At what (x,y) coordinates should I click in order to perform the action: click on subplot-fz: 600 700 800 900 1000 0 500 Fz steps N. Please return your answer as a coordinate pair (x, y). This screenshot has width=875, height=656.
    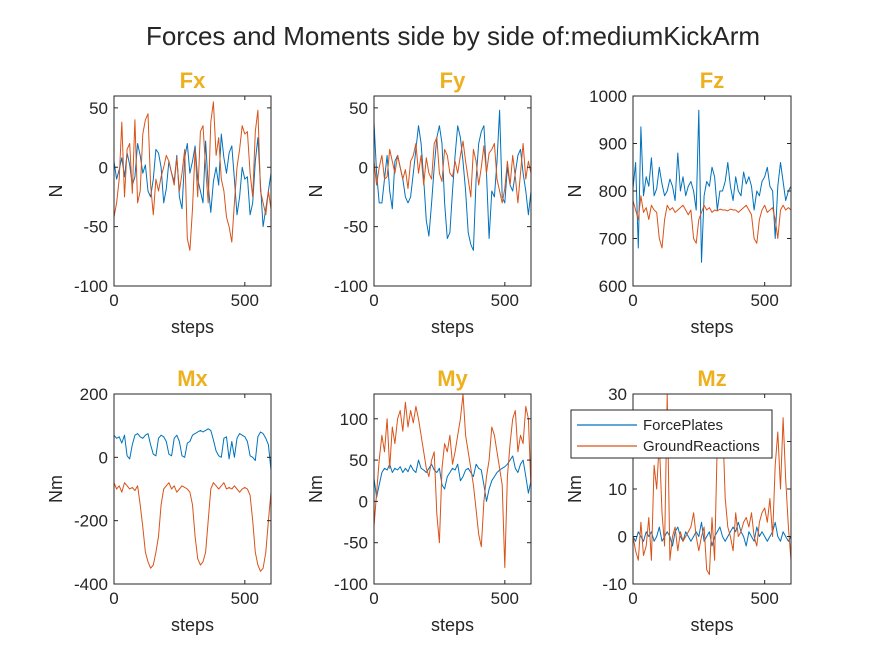
    Looking at the image, I should click on (678, 202).